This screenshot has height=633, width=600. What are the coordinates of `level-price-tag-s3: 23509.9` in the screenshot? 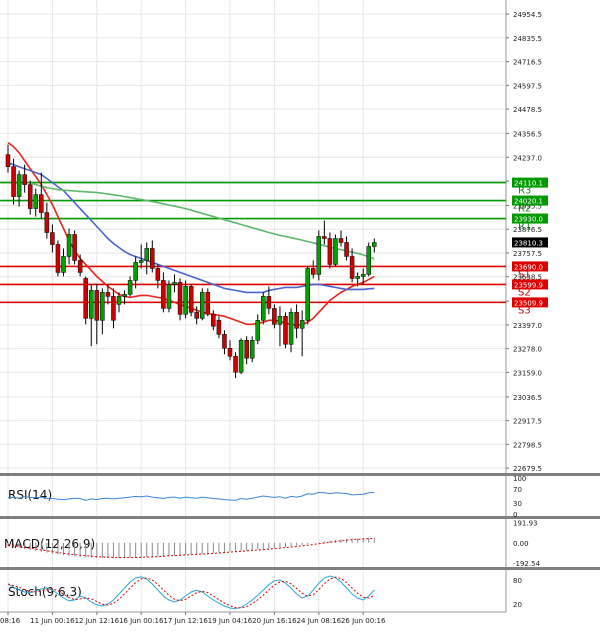 It's located at (528, 303).